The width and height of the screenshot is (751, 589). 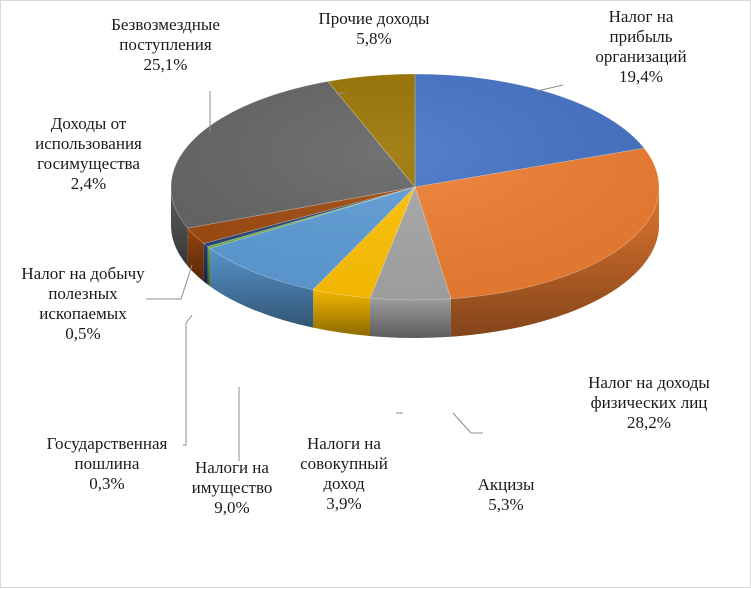 I want to click on data-label: Налоги на имущество 9,0%, so click(x=232, y=487).